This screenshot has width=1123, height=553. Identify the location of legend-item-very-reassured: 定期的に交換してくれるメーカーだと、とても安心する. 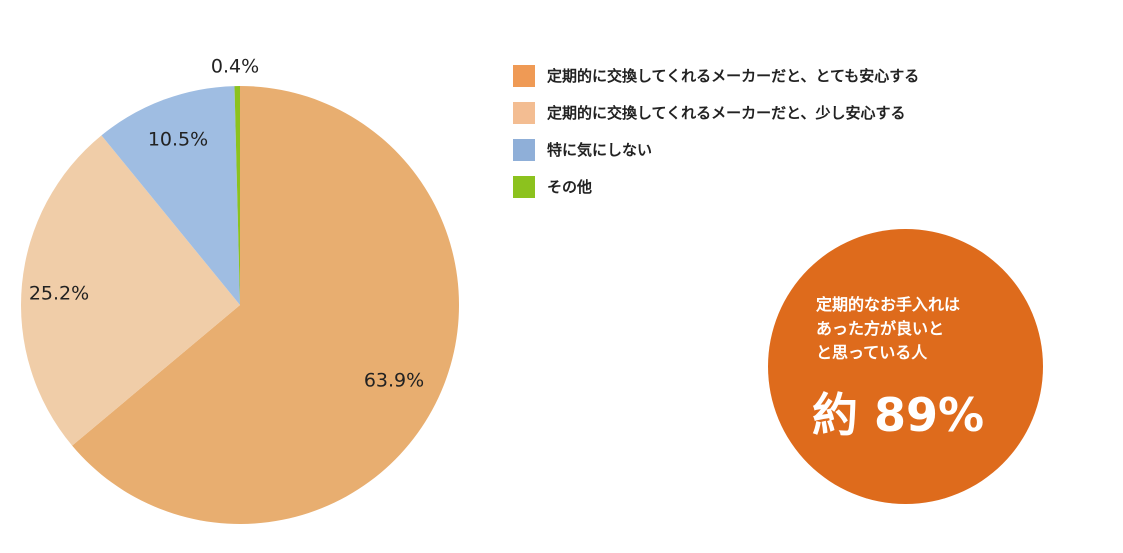
(716, 75).